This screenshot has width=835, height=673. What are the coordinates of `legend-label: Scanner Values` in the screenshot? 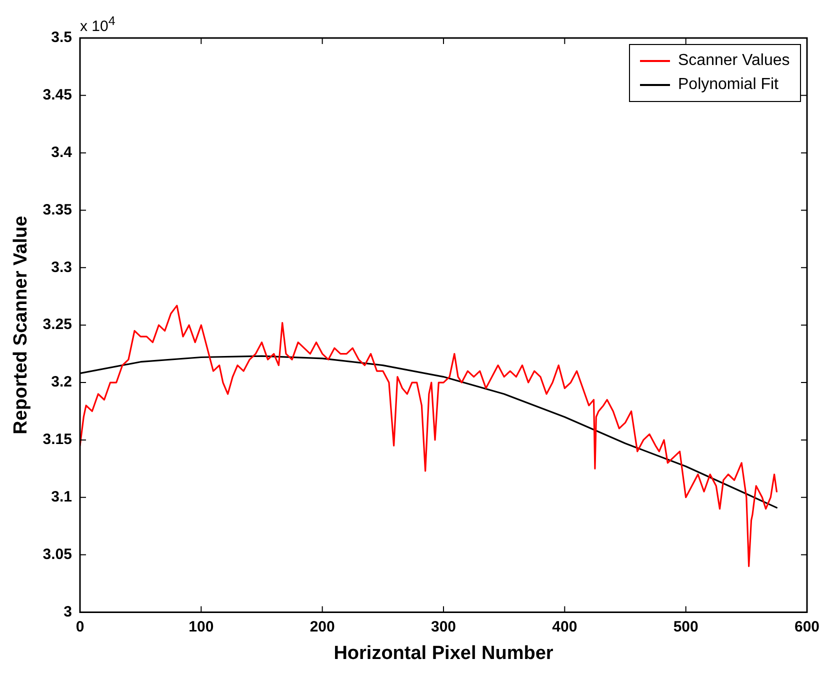 It's located at (734, 61).